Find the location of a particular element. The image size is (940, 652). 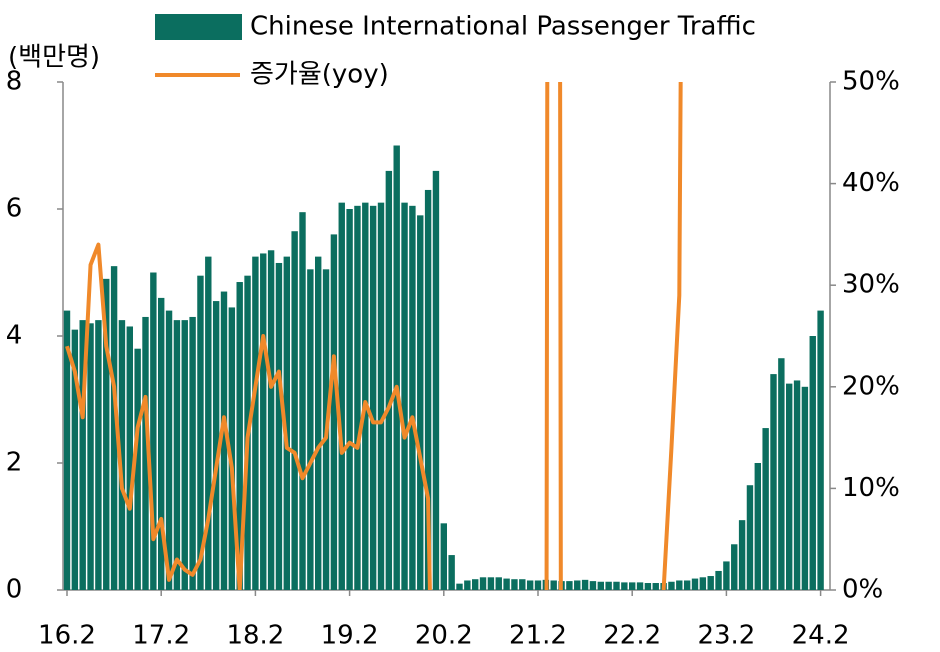

y-tick-label: 6 is located at coordinates (14, 209).